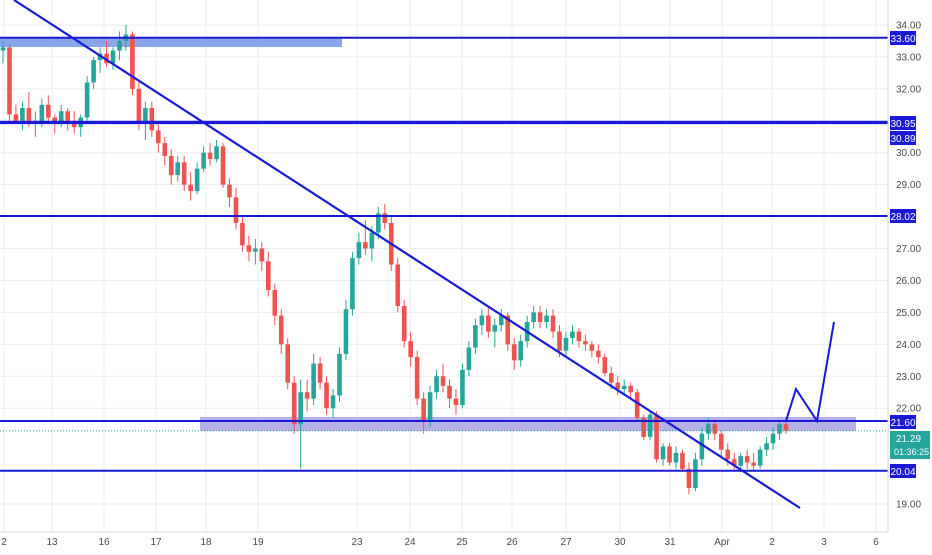 The image size is (932, 555). Describe the element at coordinates (902, 217) in the screenshot. I see `price-tag-label: 28.02` at that location.